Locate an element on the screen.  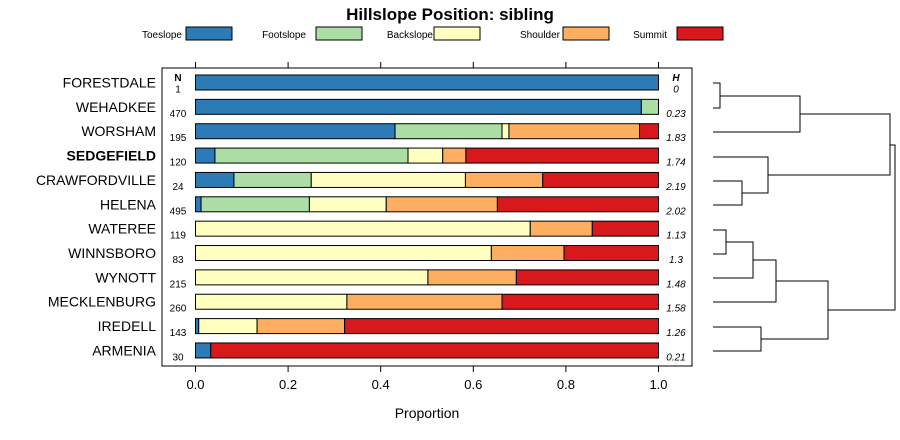
h-value: 0.21 is located at coordinates (675, 357).